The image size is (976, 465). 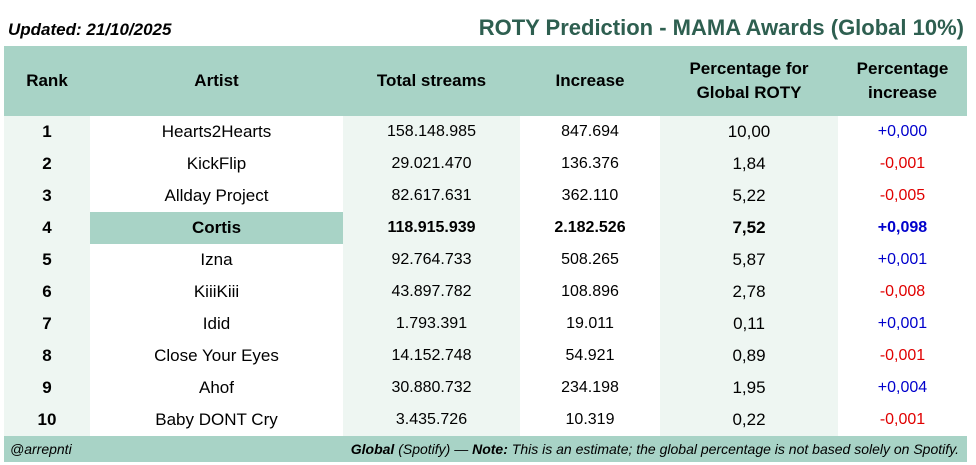 What do you see at coordinates (902, 132) in the screenshot?
I see `cell-pct-increase: +0,000` at bounding box center [902, 132].